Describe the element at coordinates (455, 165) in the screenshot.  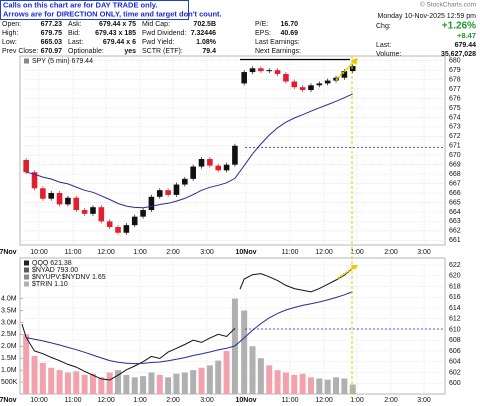
I see `y-tick-label: 669` at that location.